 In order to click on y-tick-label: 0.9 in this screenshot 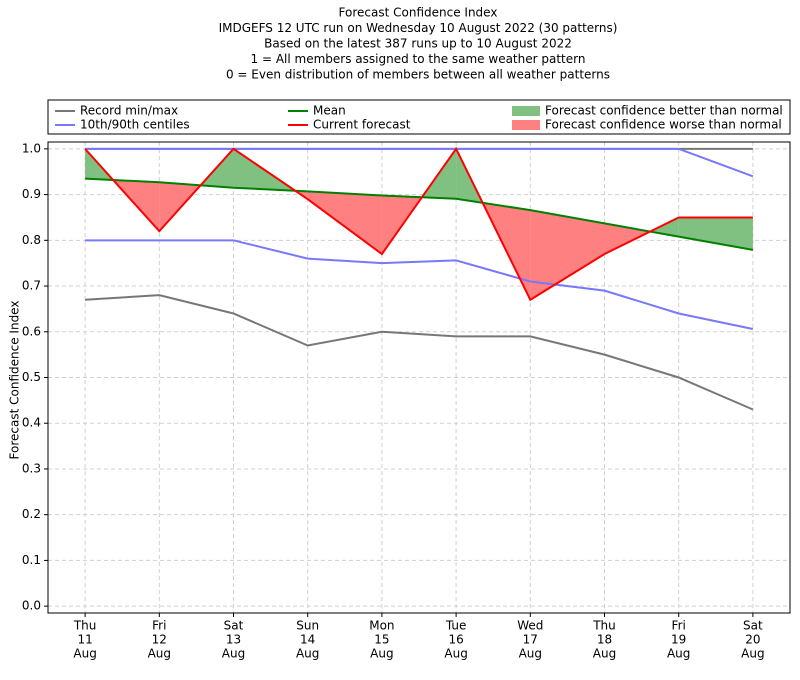, I will do `click(31, 194)`.